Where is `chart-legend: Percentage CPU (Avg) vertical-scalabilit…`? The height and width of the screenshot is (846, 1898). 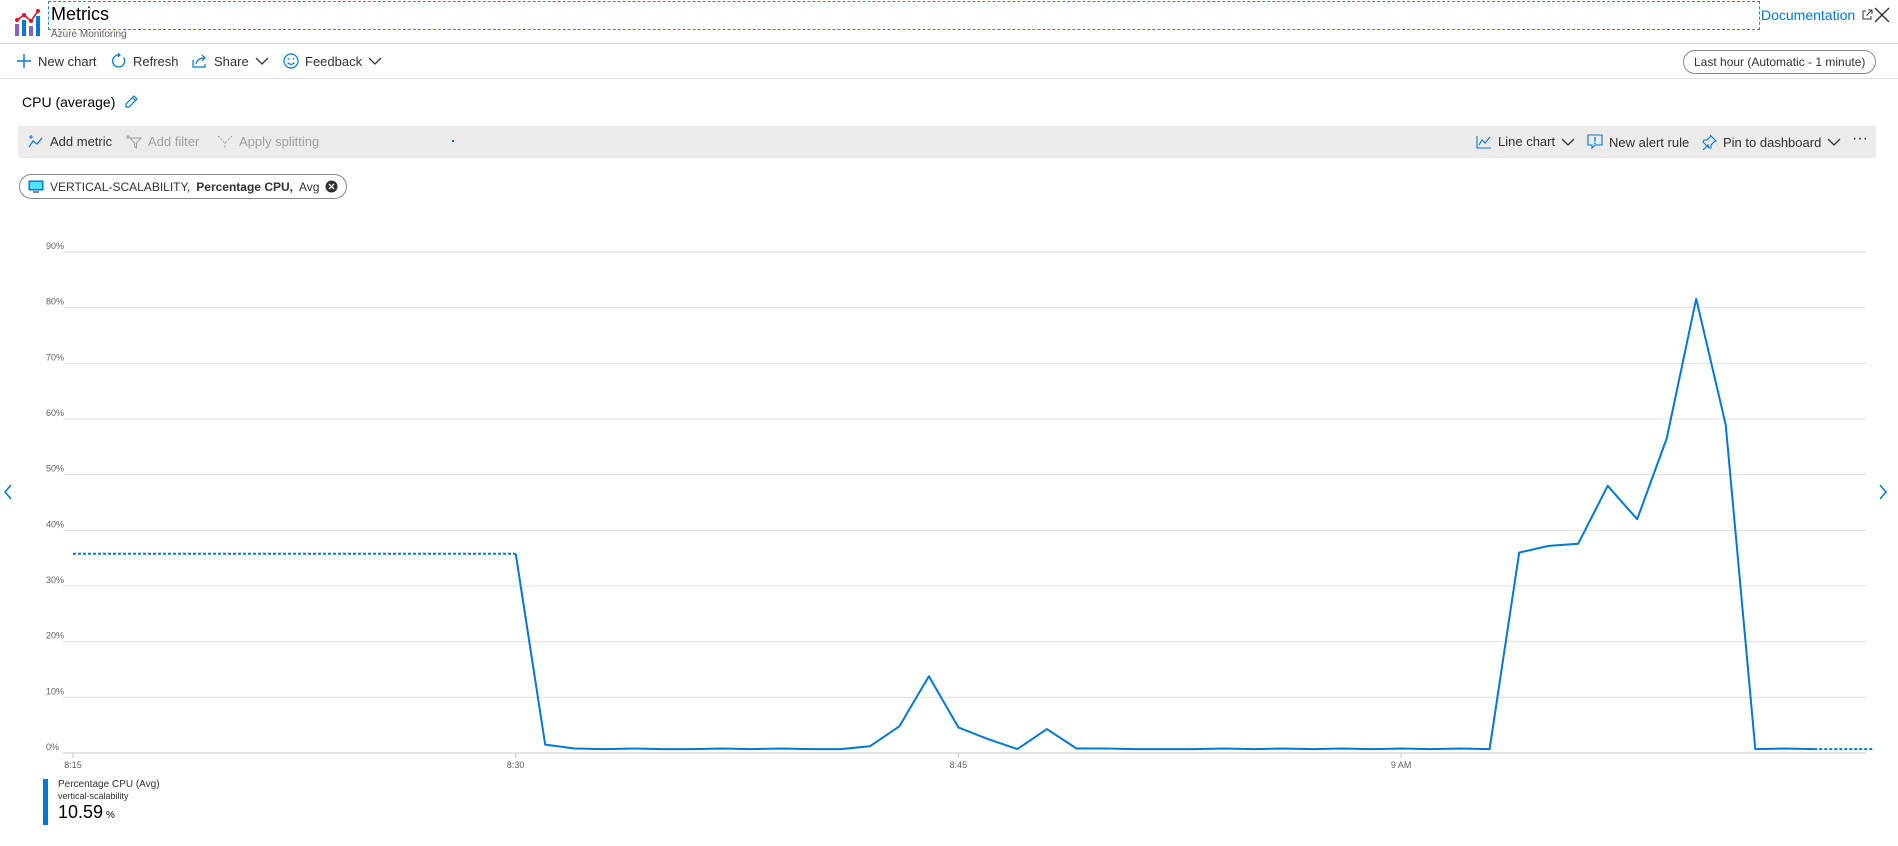 chart-legend: Percentage CPU (Avg) vertical-scalabilit… is located at coordinates (101, 802).